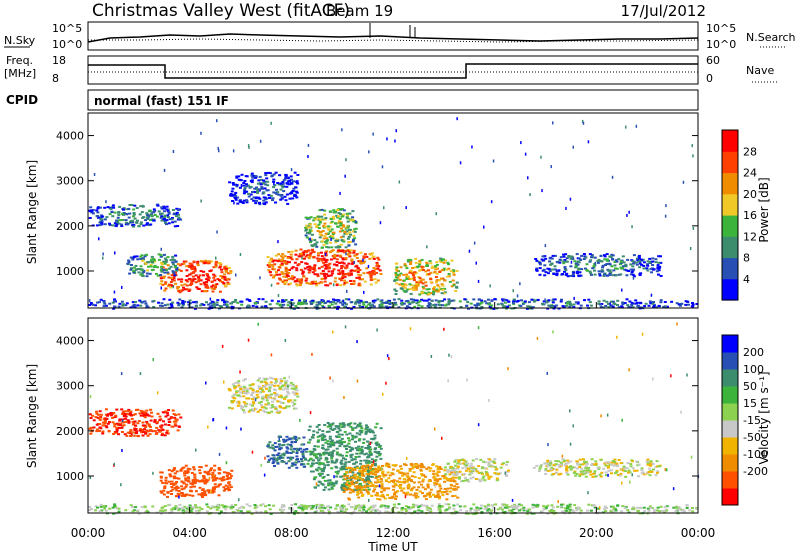 Image resolution: width=800 pixels, height=554 pixels. I want to click on colorbar-tick-label: 20, so click(750, 194).